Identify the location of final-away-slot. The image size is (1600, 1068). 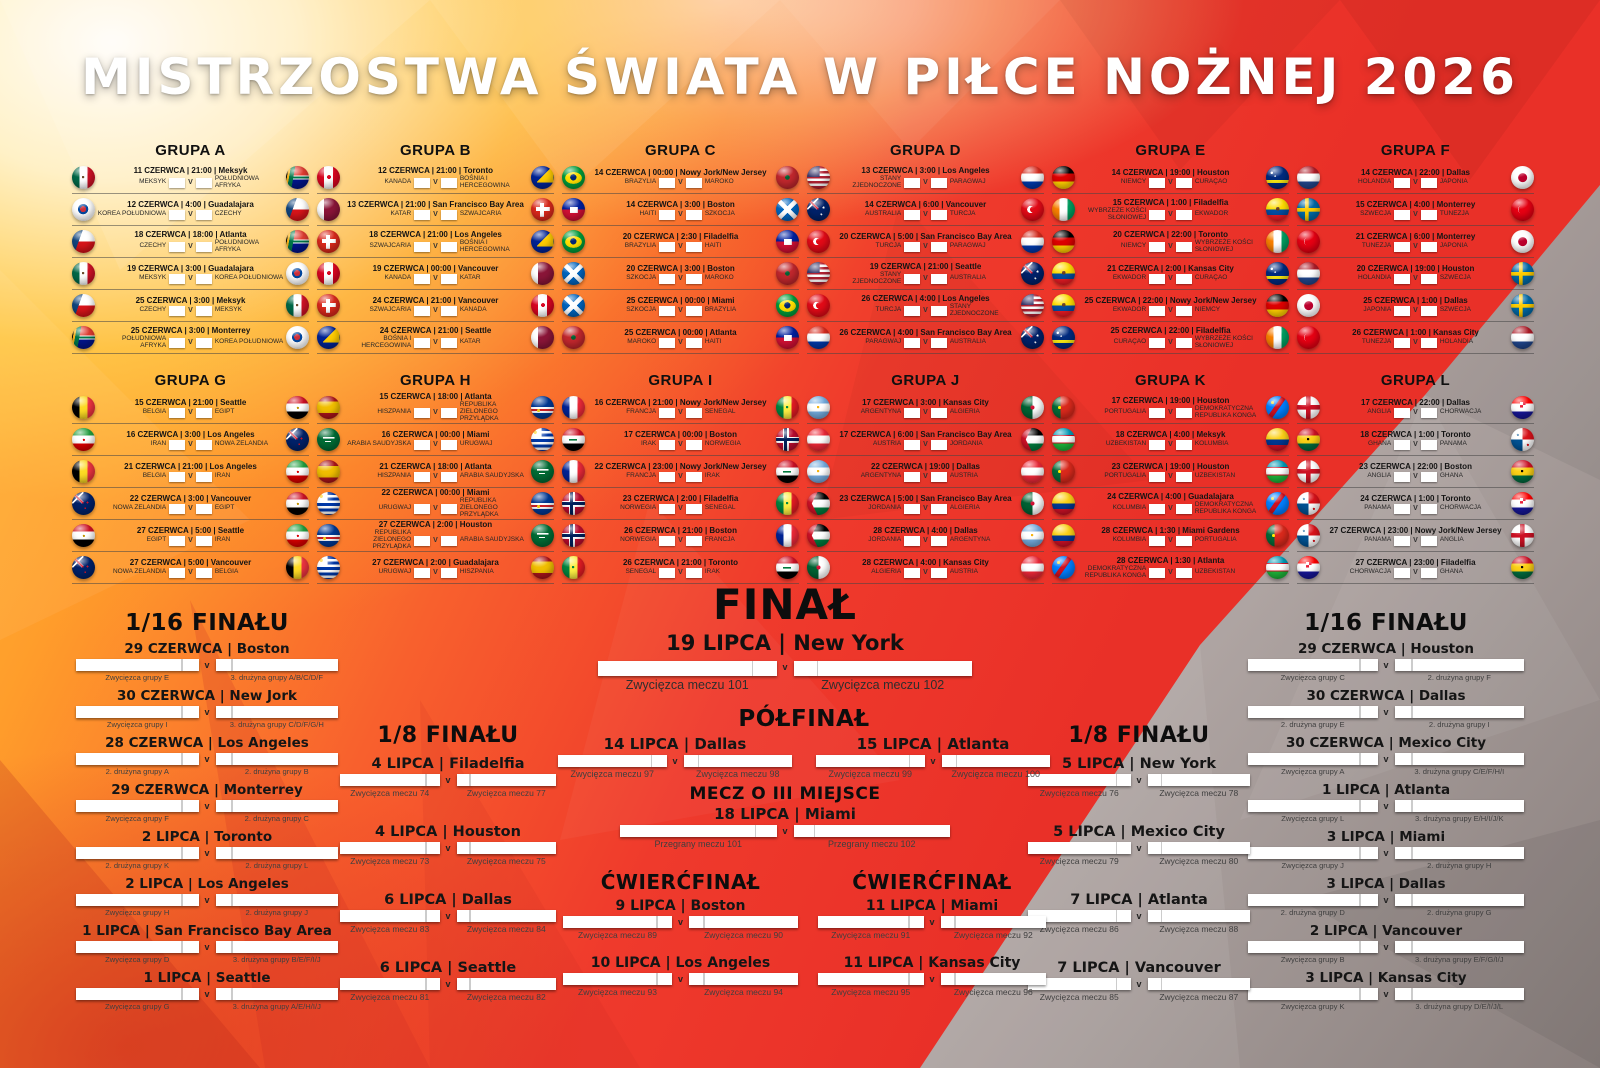
(883, 668).